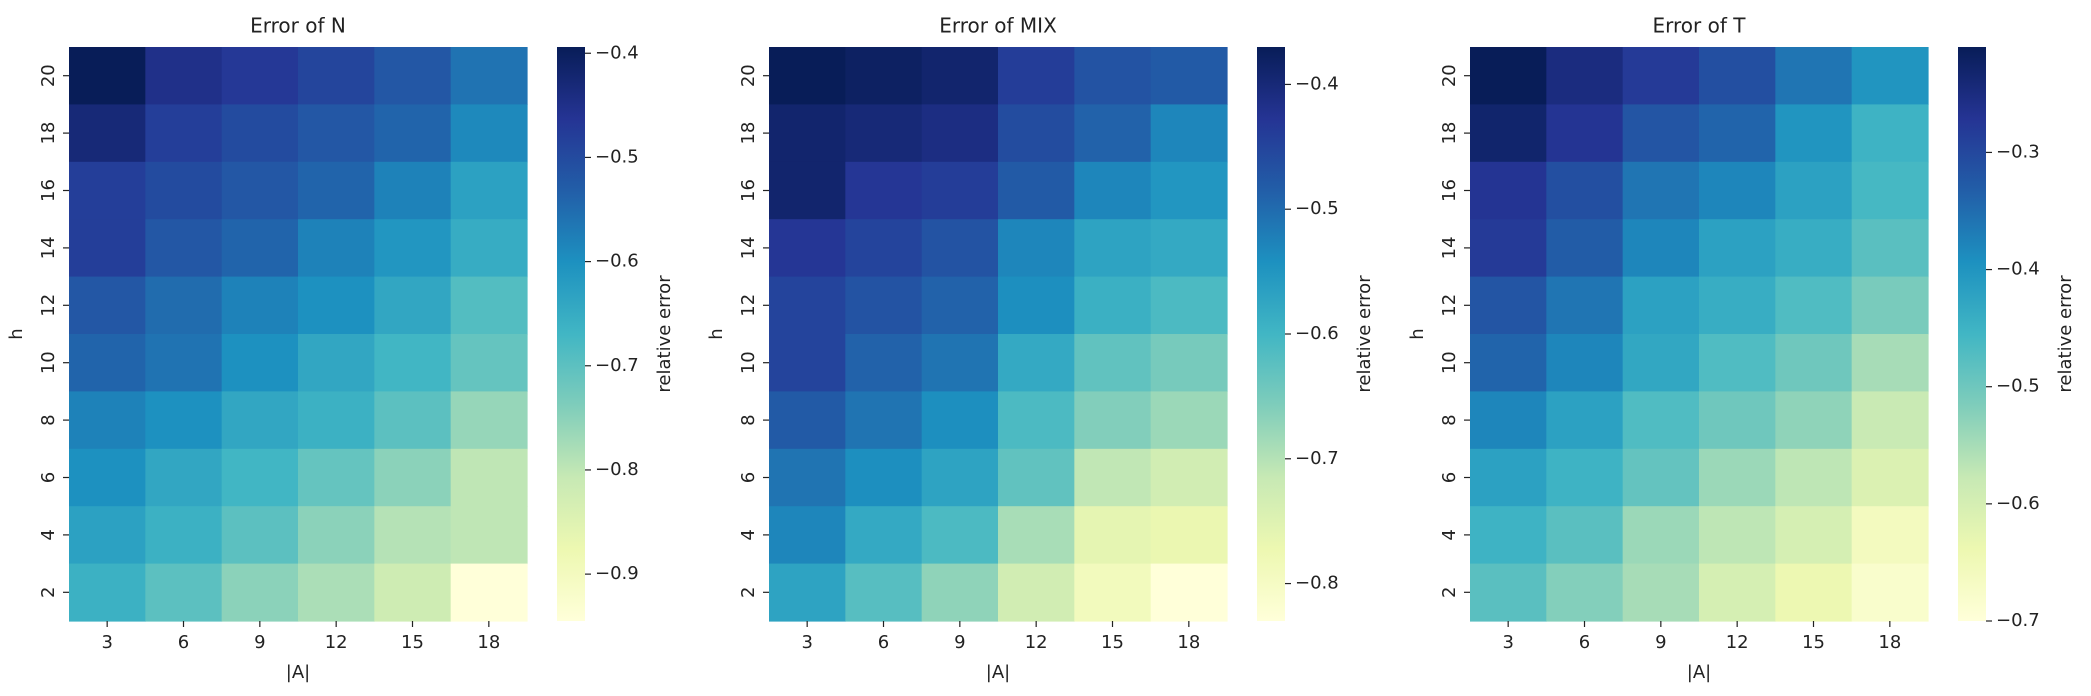 This screenshot has height=696, width=2091. Describe the element at coordinates (1889, 642) in the screenshot. I see `x-tick-label: 18` at that location.